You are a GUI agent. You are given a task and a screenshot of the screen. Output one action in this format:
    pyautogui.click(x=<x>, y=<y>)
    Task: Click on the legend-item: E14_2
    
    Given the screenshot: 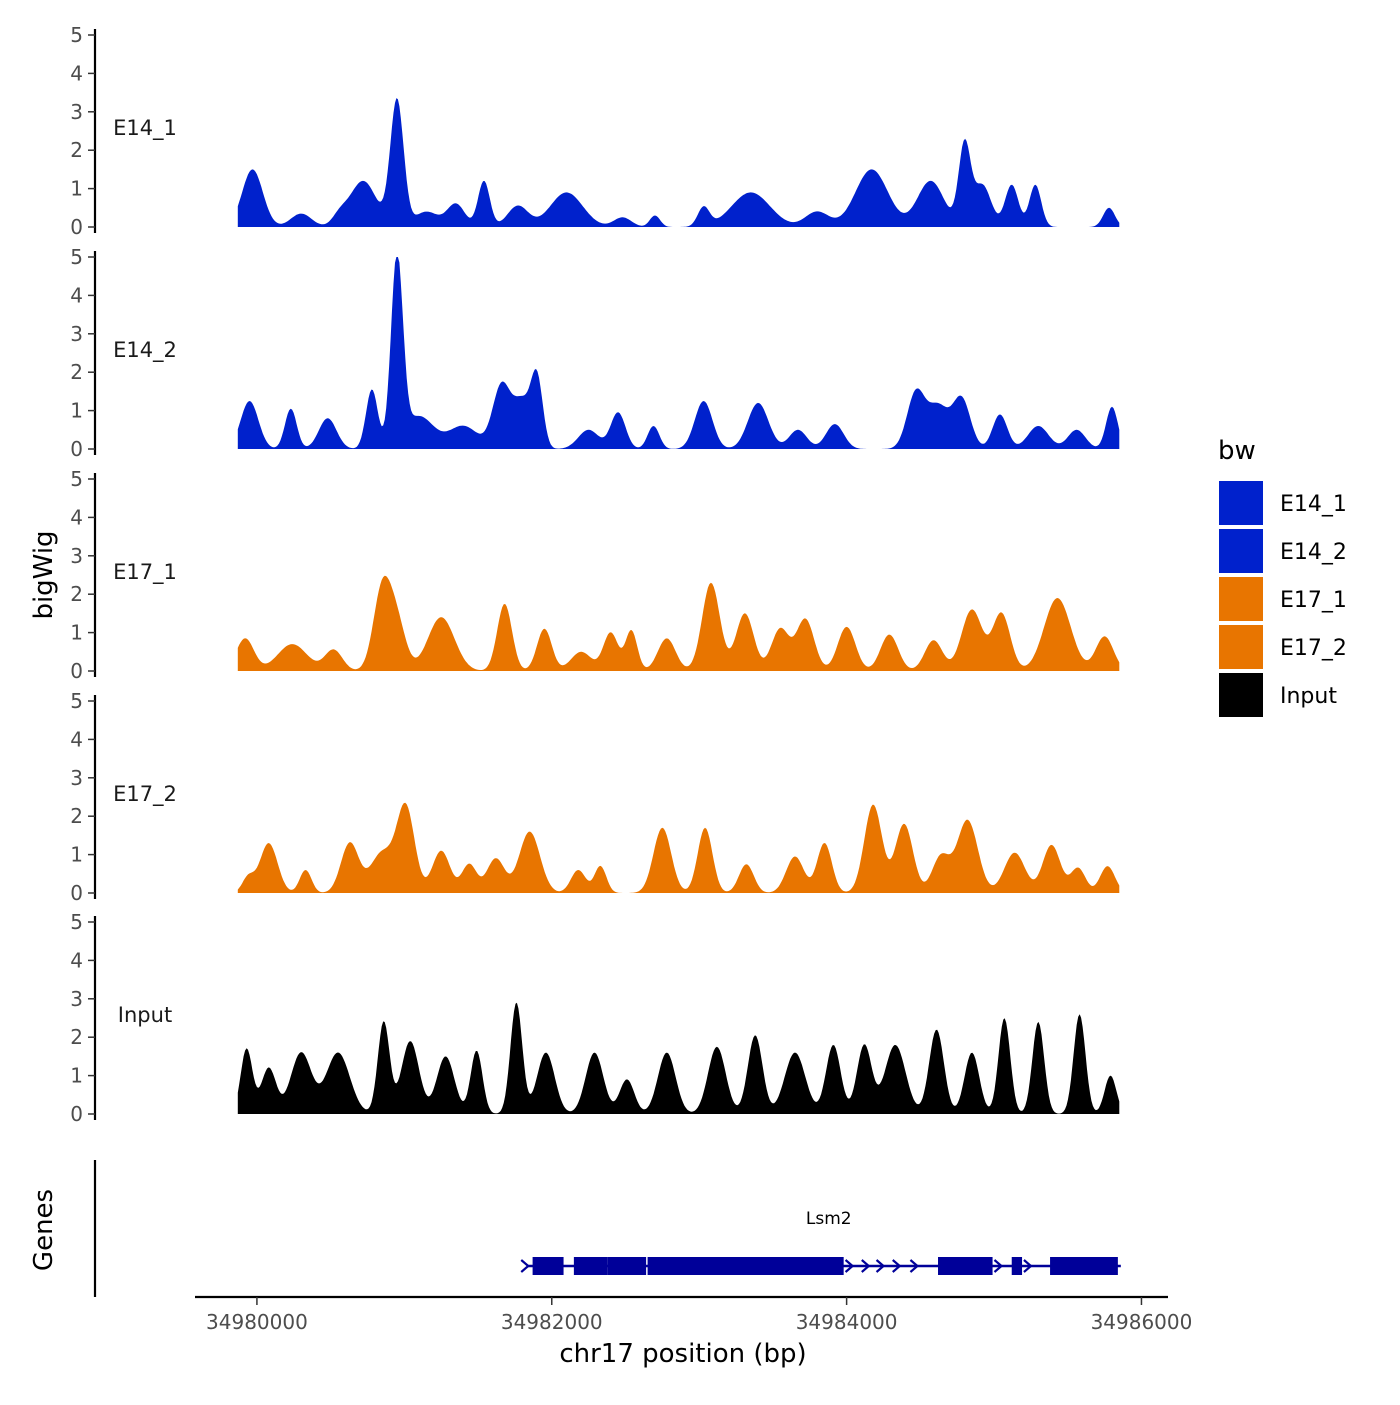 What is the action you would take?
    pyautogui.click(x=1282, y=551)
    